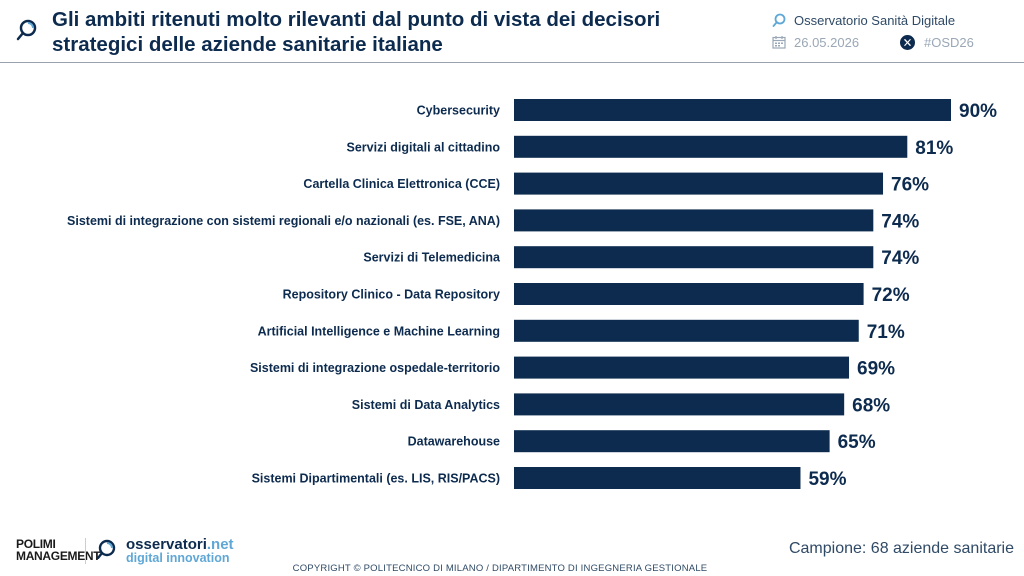 This screenshot has width=1024, height=576. What do you see at coordinates (871, 405) in the screenshot?
I see `value-label-8: 68%` at bounding box center [871, 405].